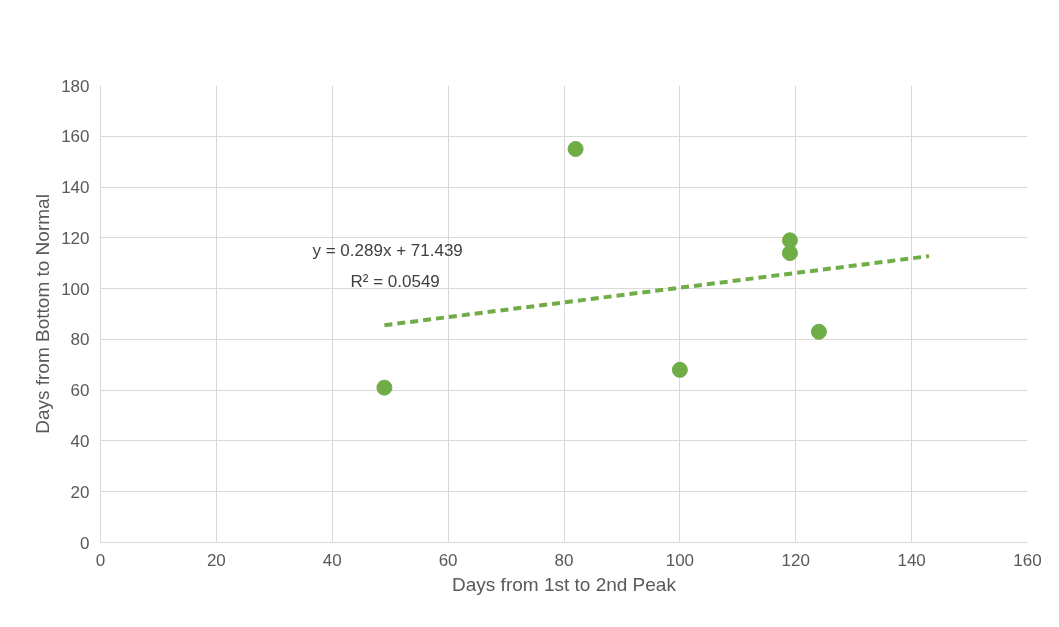 The height and width of the screenshot is (627, 1059). What do you see at coordinates (911, 560) in the screenshot?
I see `x-tick-label: 140` at bounding box center [911, 560].